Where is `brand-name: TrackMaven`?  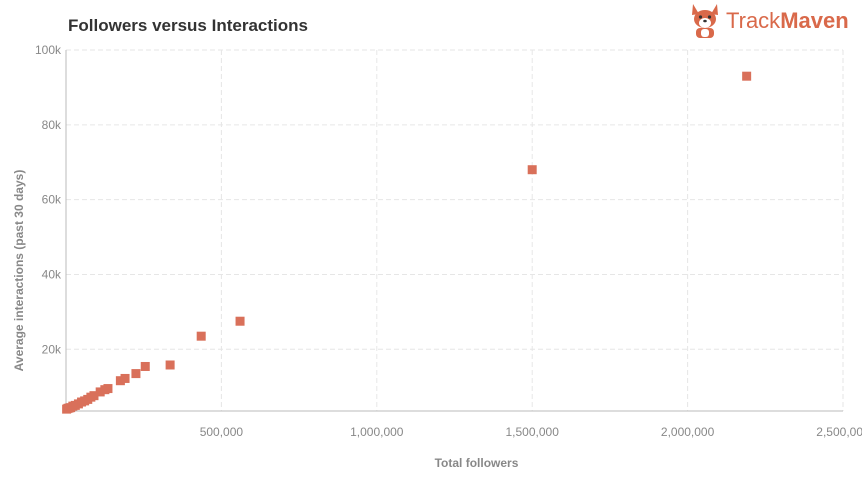
brand-name: TrackMaven is located at coordinates (787, 21).